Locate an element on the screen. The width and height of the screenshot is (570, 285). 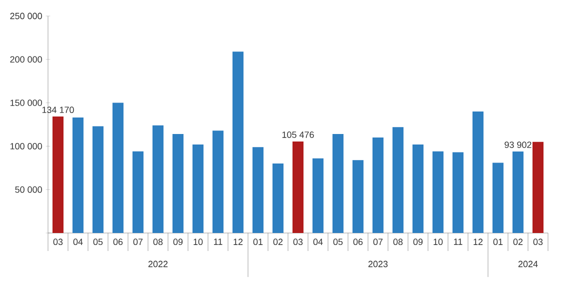
data-label: 105 476 is located at coordinates (298, 135).